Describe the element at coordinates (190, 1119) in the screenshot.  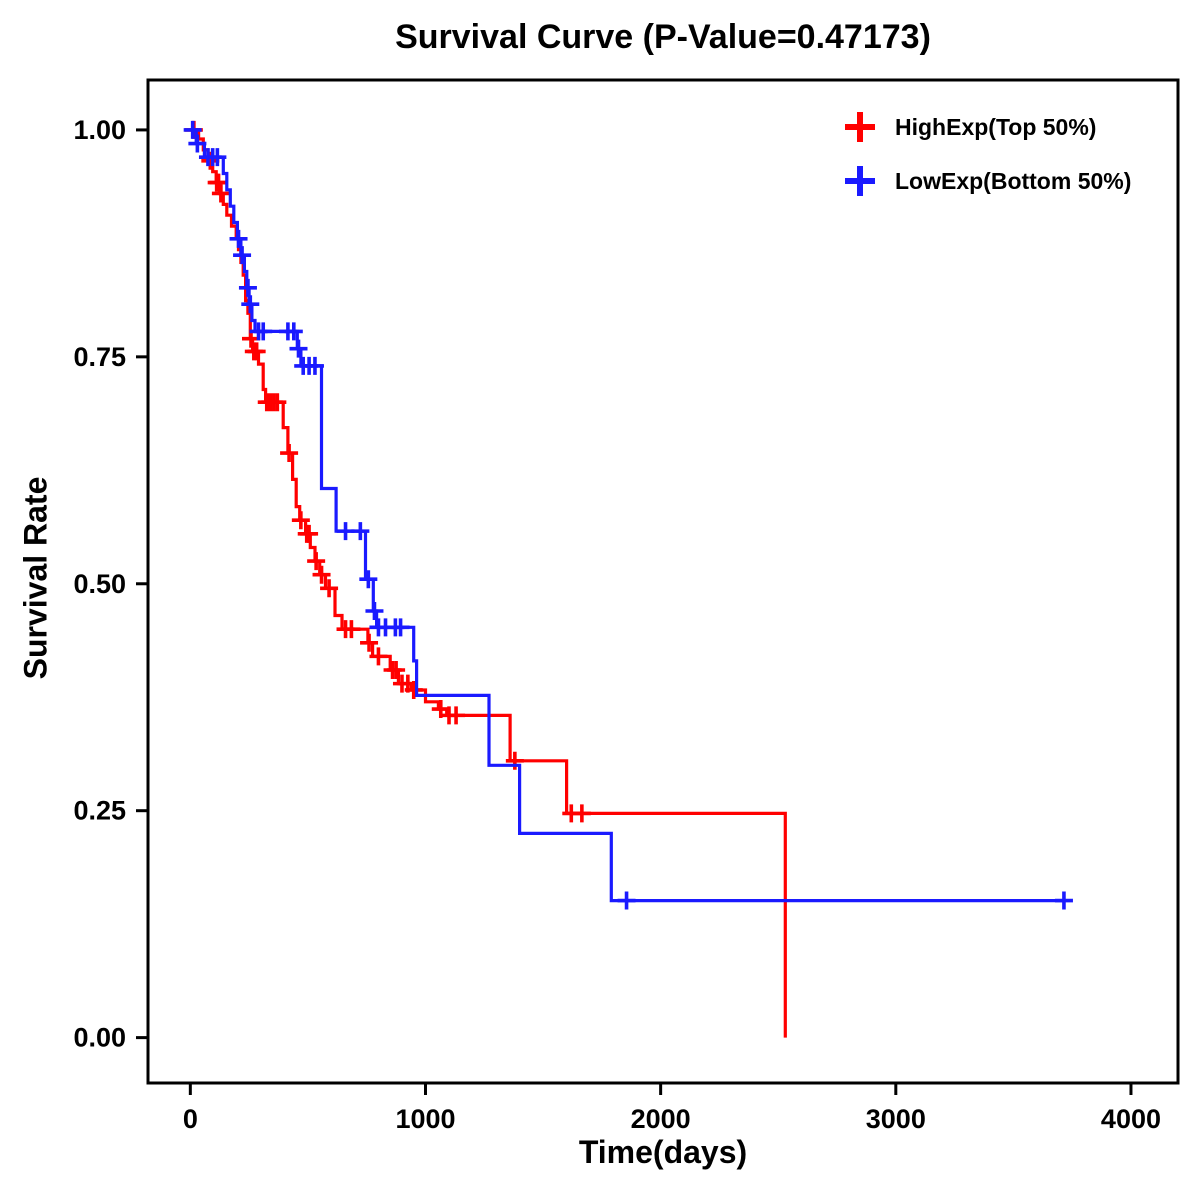
I see `x-tick-label: 0` at that location.